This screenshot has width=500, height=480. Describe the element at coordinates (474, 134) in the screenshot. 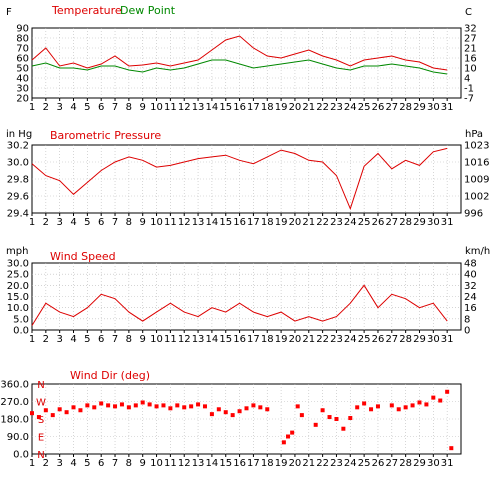

I see `right-unit-label: hPa` at that location.